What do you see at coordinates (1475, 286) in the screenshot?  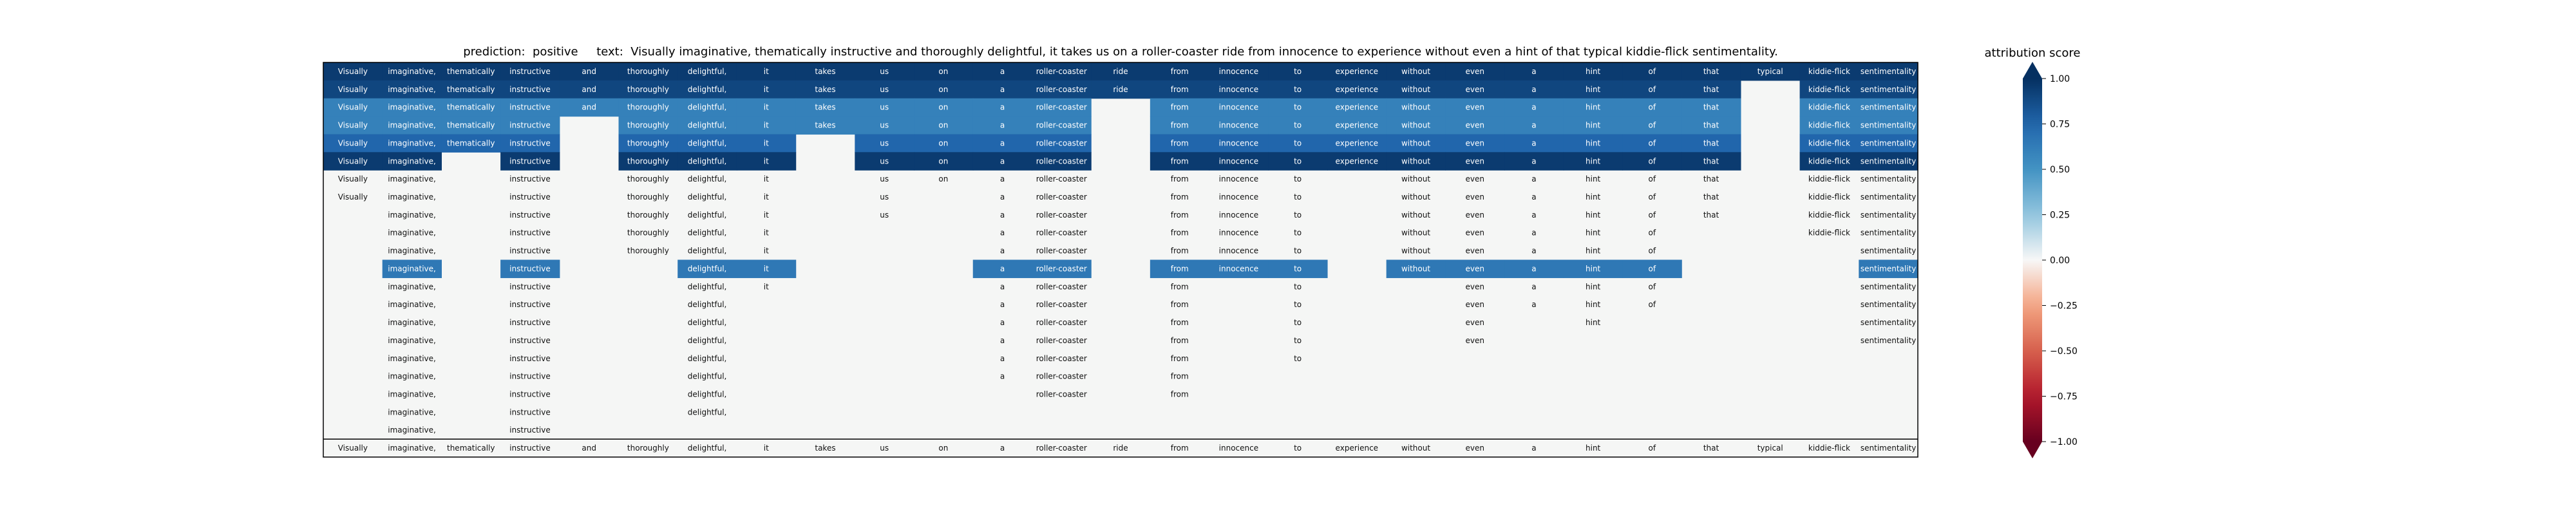 I see `token-label: even` at bounding box center [1475, 286].